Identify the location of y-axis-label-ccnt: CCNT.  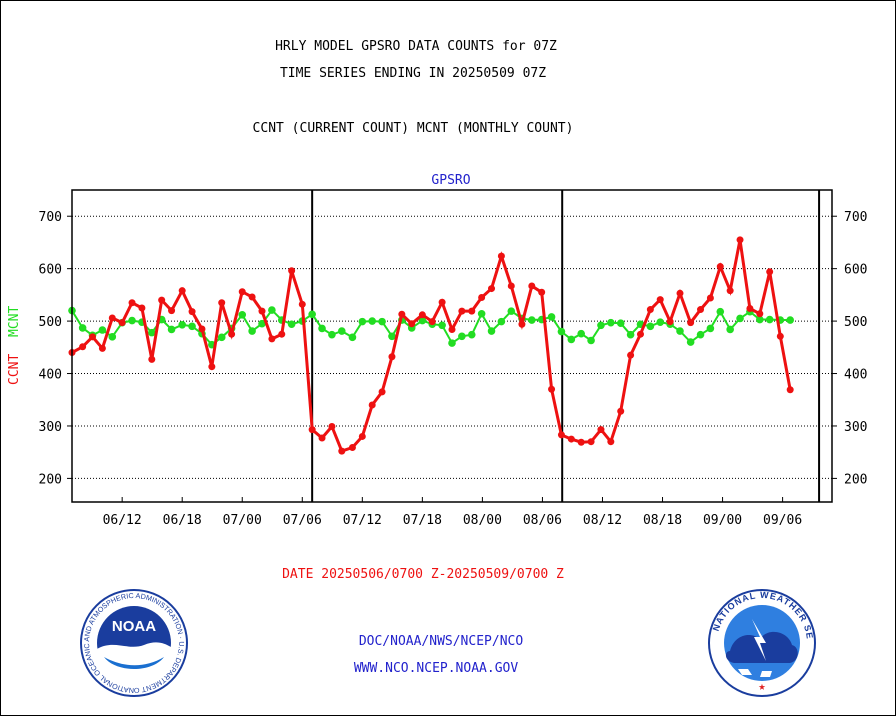
(14, 369).